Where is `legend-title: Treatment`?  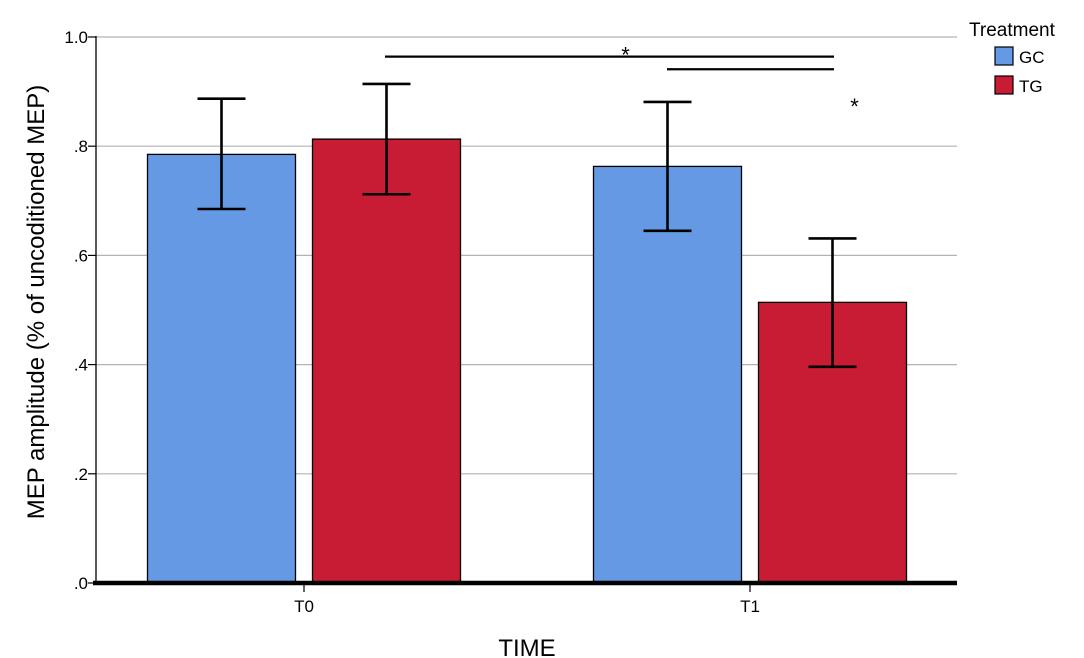 legend-title: Treatment is located at coordinates (1012, 30).